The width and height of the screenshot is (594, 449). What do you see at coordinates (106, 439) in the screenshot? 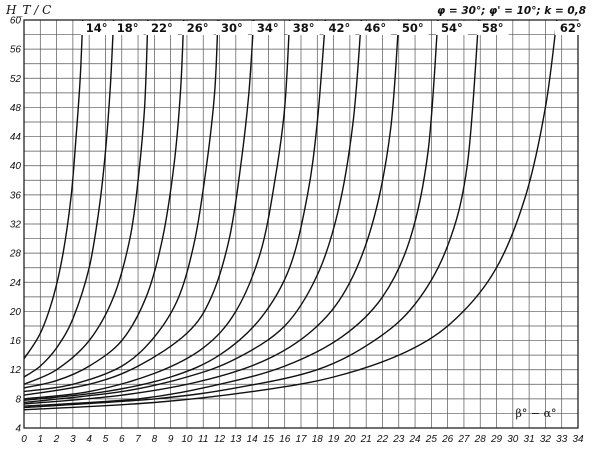
I see `x-tick-label: 5` at bounding box center [106, 439].